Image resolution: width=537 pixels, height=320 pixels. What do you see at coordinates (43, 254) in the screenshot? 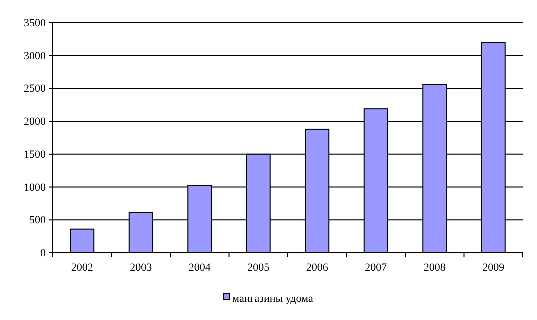
I see `y-tick-label: 0` at bounding box center [43, 254].